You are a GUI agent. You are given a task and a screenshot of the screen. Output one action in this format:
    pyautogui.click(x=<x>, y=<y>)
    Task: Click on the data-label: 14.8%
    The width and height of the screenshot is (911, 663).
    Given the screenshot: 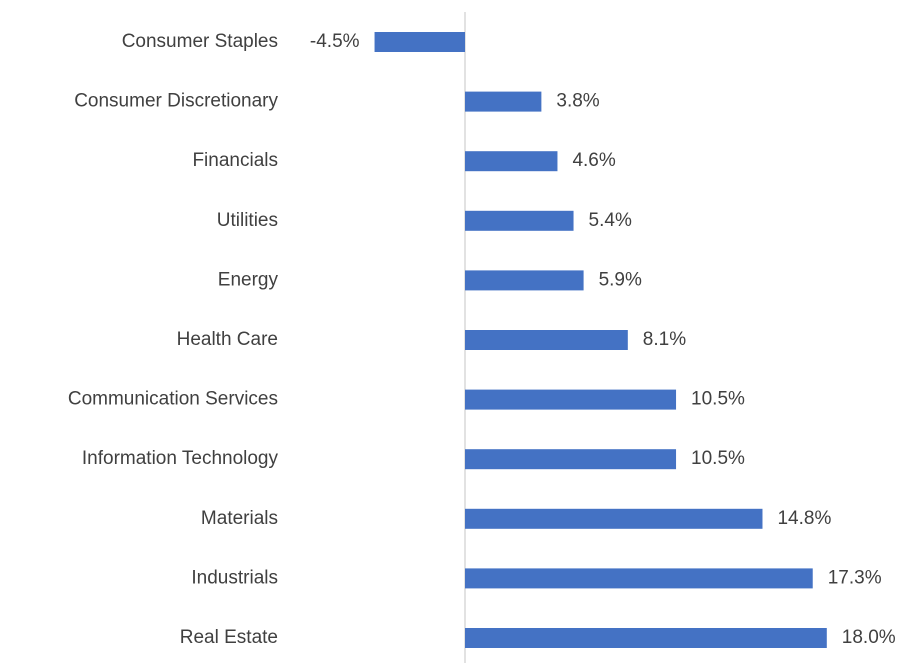 What is the action you would take?
    pyautogui.click(x=804, y=518)
    